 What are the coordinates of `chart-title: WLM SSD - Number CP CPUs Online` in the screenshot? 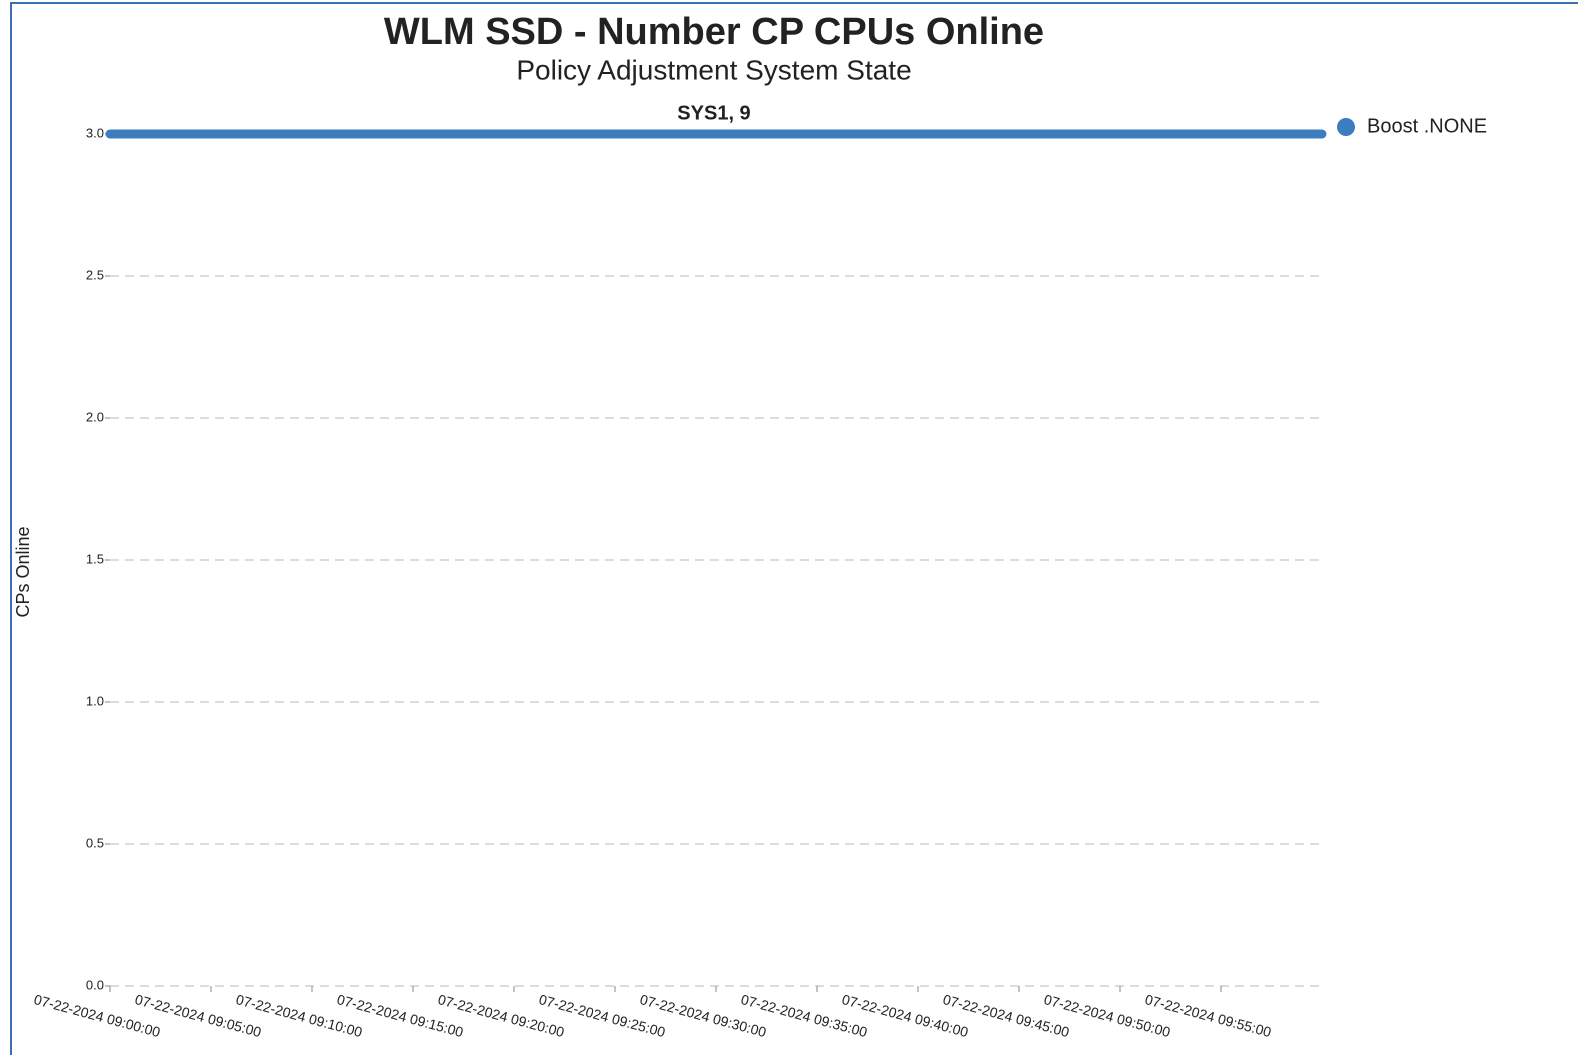 It's located at (714, 32).